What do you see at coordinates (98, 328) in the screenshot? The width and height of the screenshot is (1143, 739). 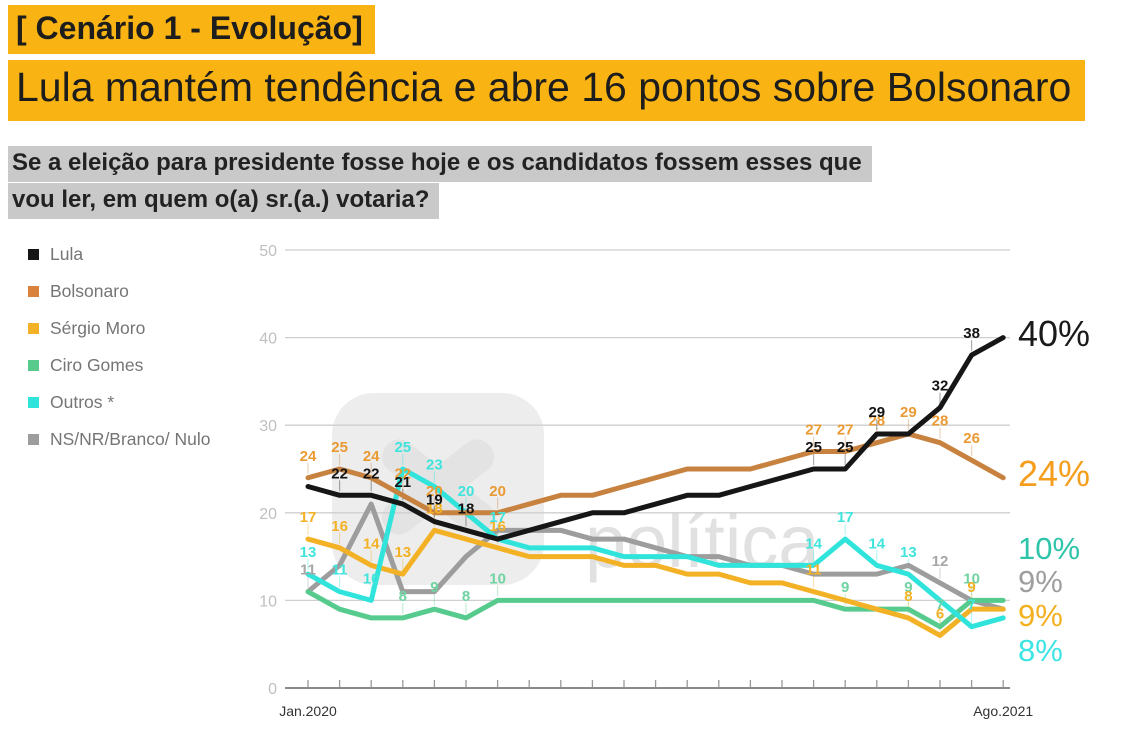 I see `legend-label: Sérgio Moro` at bounding box center [98, 328].